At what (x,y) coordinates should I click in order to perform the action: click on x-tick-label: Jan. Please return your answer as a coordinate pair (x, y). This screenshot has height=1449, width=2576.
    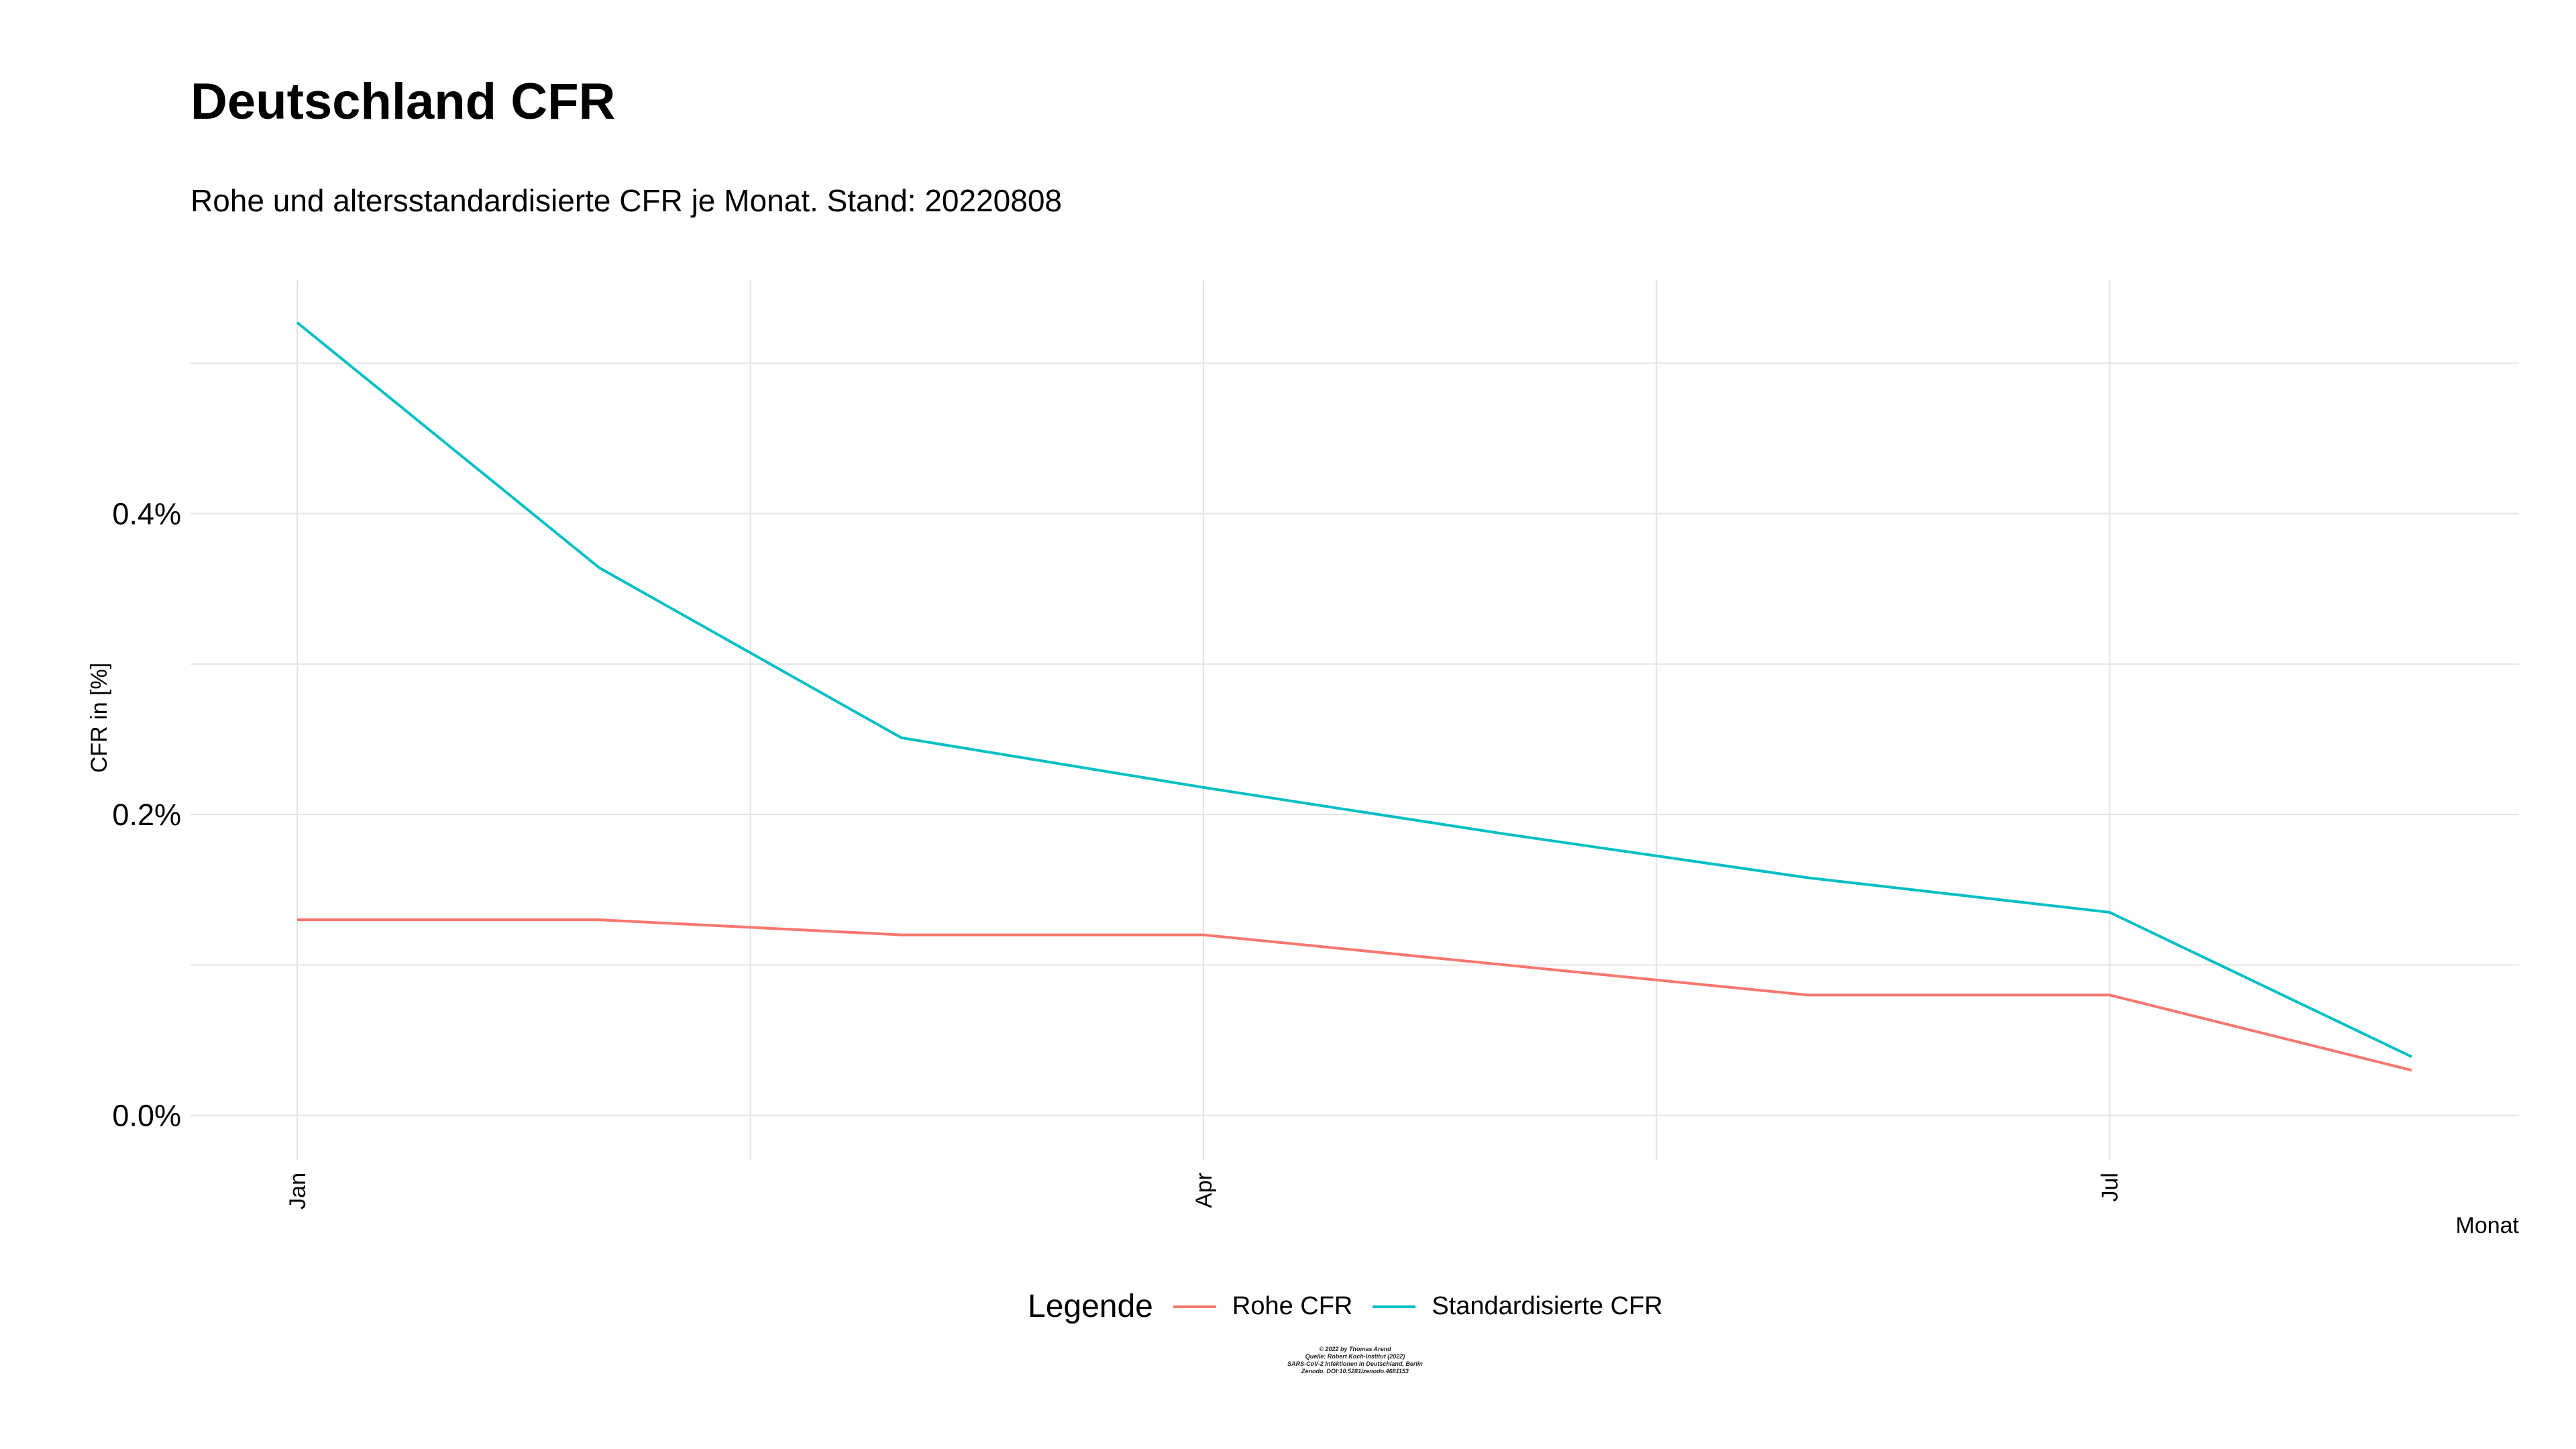
    Looking at the image, I should click on (298, 1191).